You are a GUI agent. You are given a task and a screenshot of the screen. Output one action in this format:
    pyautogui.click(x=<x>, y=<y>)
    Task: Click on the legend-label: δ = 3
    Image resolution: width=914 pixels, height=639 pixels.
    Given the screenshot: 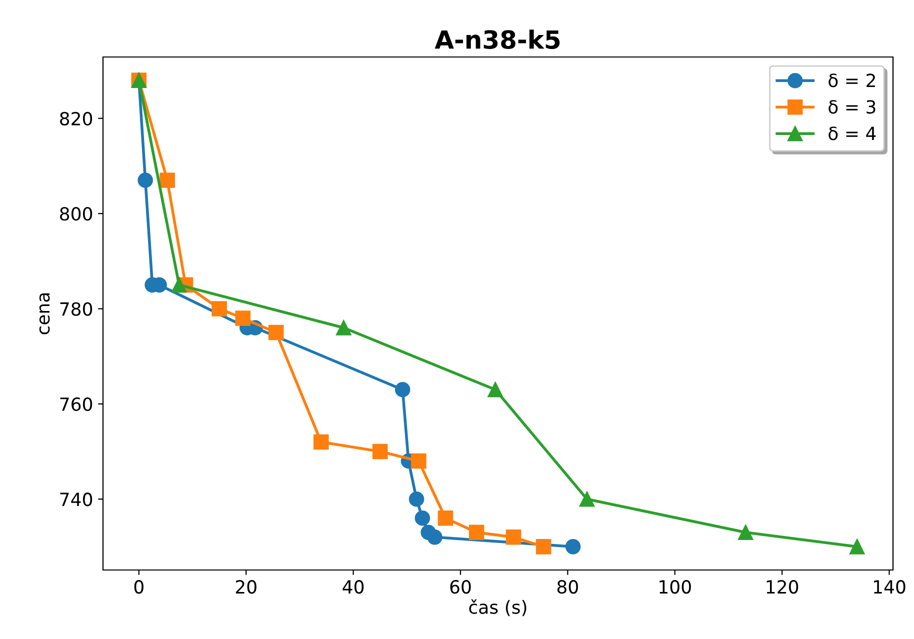 What is the action you would take?
    pyautogui.click(x=852, y=107)
    